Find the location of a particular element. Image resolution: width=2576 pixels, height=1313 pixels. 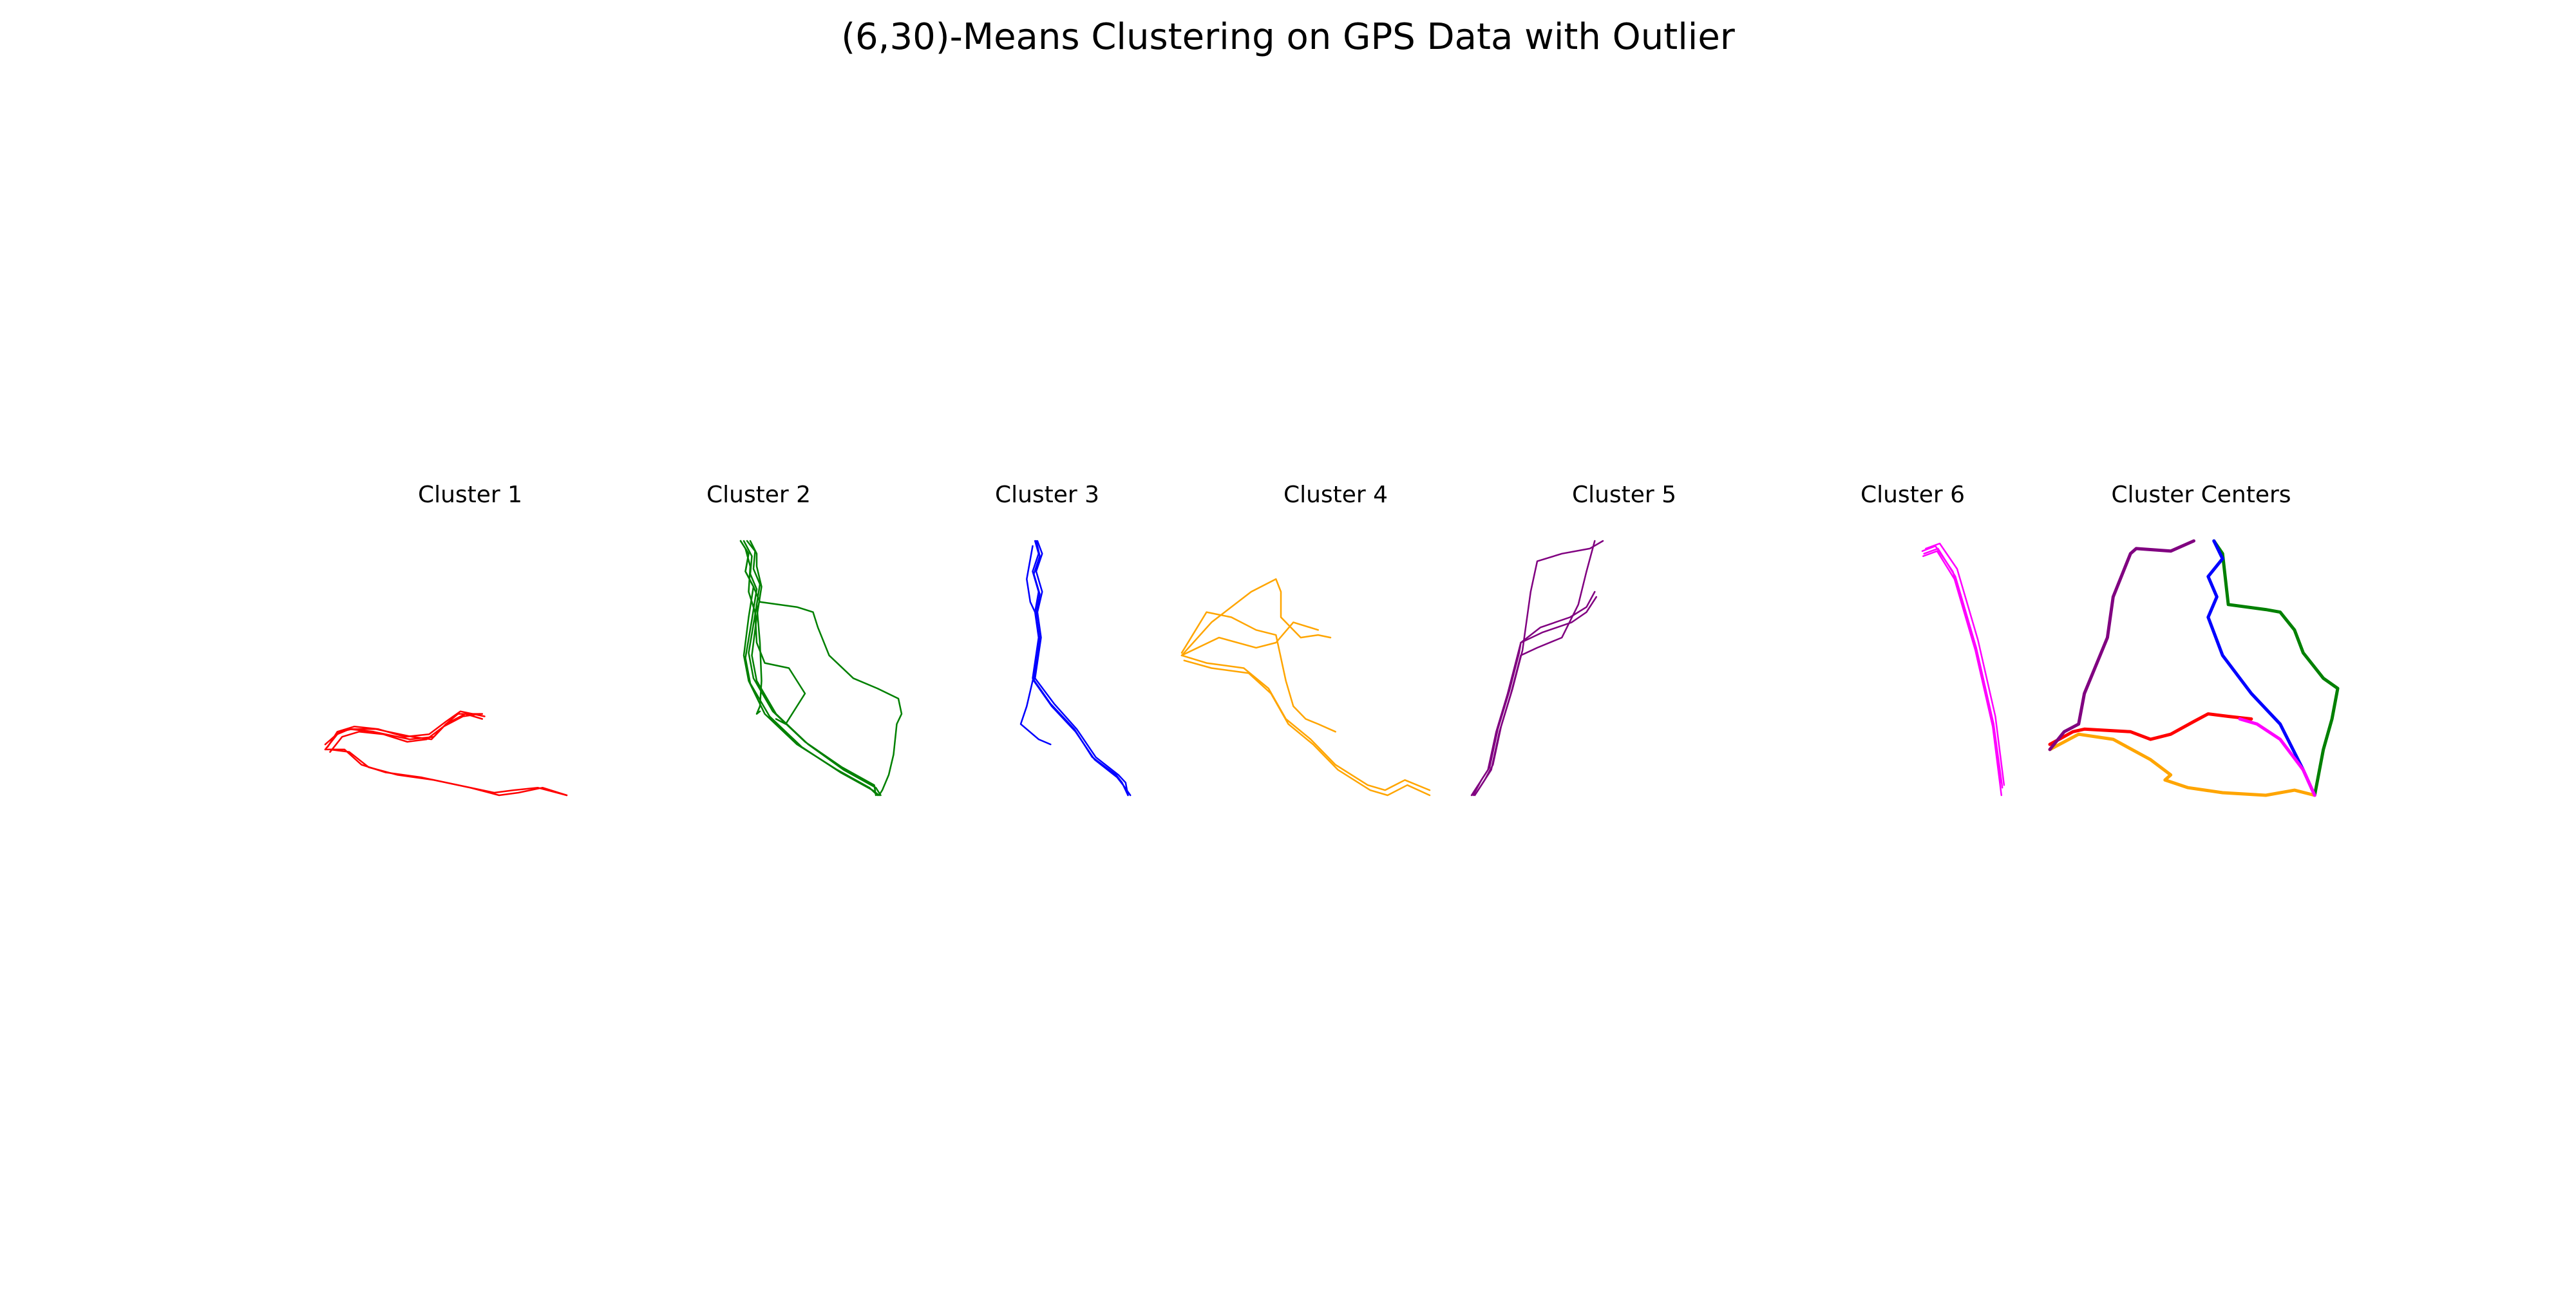

panel-title-5: Cluster 5 is located at coordinates (1624, 495).